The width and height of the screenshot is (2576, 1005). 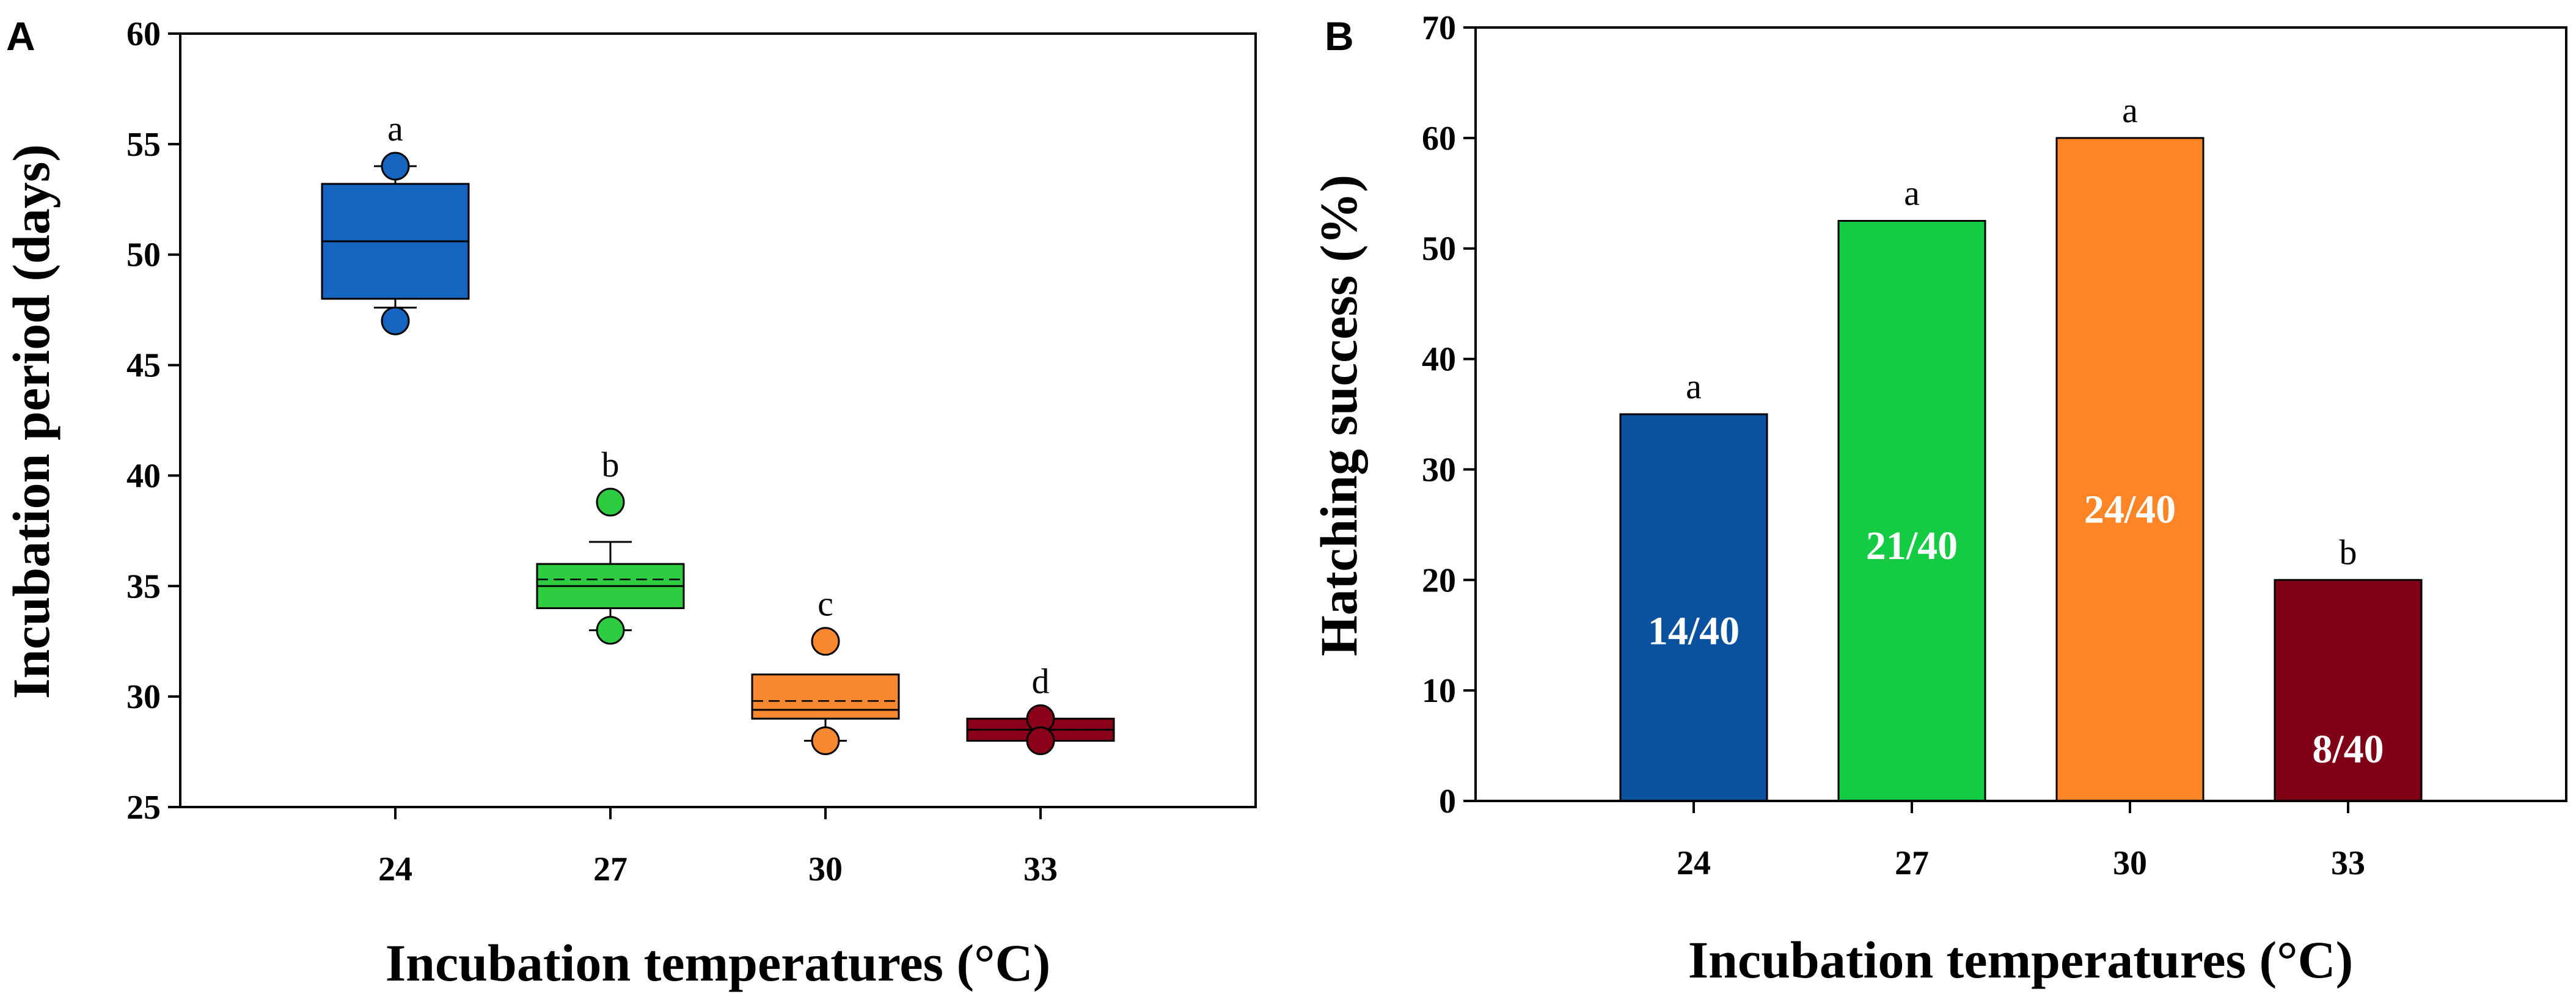 What do you see at coordinates (20, 36) in the screenshot?
I see `panel-a-label: A` at bounding box center [20, 36].